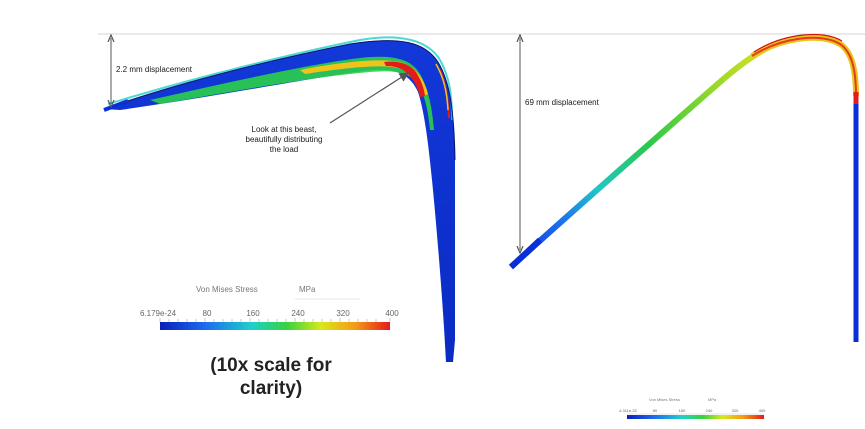 The image size is (865, 429). I want to click on annotation-line-2: beautifully distributing, so click(284, 139).